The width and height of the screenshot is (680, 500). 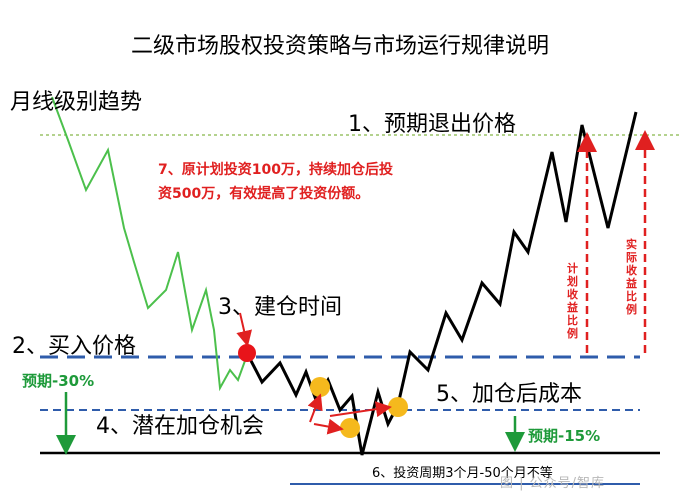 What do you see at coordinates (631, 277) in the screenshot?
I see `actual-return-label: 实际收益比例` at bounding box center [631, 277].